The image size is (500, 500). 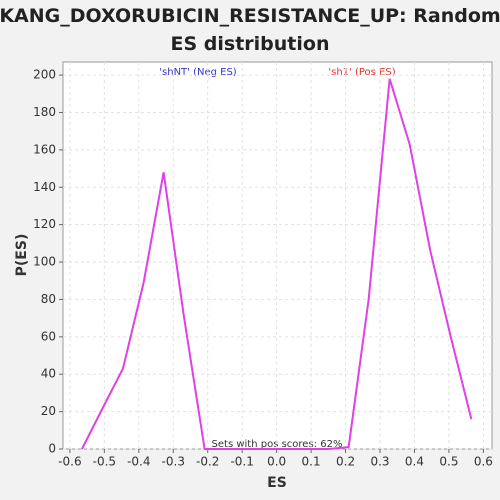 I want to click on y-tick-label: 40, so click(x=48, y=374).